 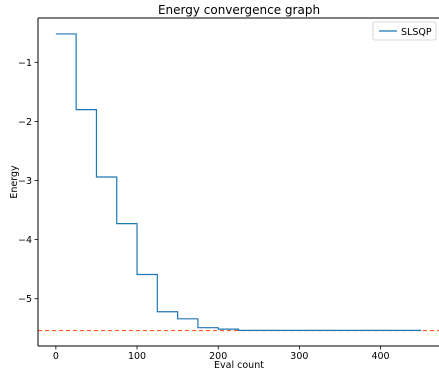 I want to click on legend-frame, so click(x=404, y=31).